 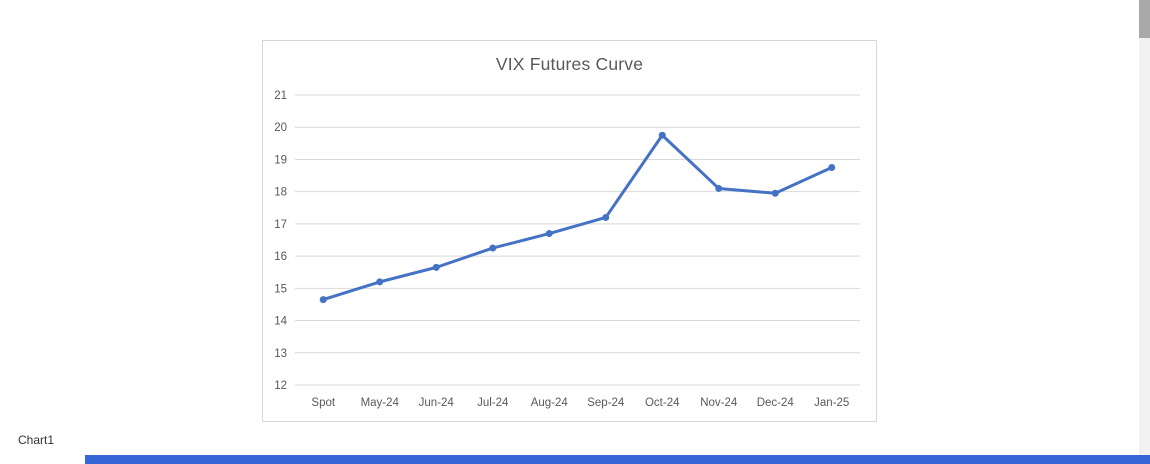 What do you see at coordinates (493, 403) in the screenshot?
I see `svg-text: Jul-24` at bounding box center [493, 403].